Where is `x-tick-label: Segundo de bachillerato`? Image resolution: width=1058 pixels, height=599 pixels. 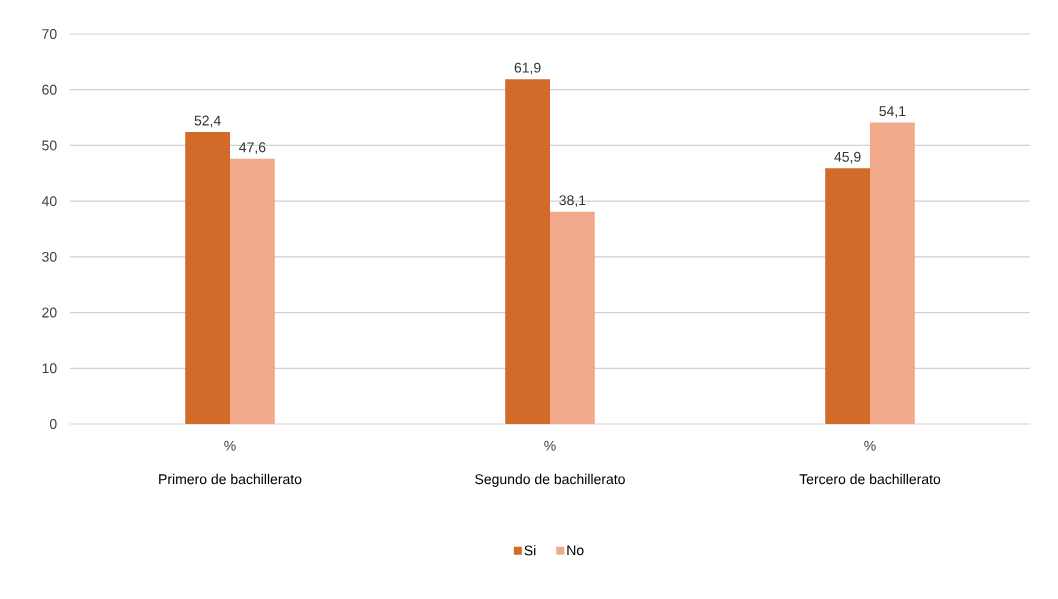
x-tick-label: Segundo de bachillerato is located at coordinates (550, 480).